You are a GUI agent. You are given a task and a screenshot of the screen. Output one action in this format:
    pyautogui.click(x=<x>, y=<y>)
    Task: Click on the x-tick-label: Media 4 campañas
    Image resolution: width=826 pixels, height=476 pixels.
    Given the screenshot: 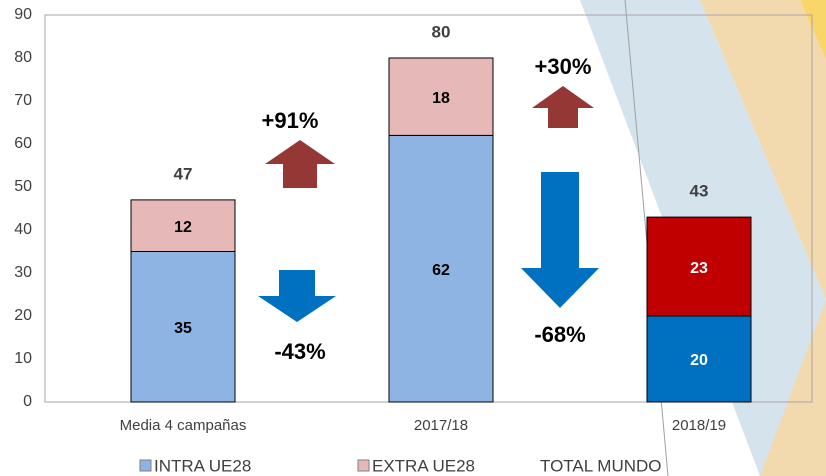 What is the action you would take?
    pyautogui.click(x=183, y=425)
    